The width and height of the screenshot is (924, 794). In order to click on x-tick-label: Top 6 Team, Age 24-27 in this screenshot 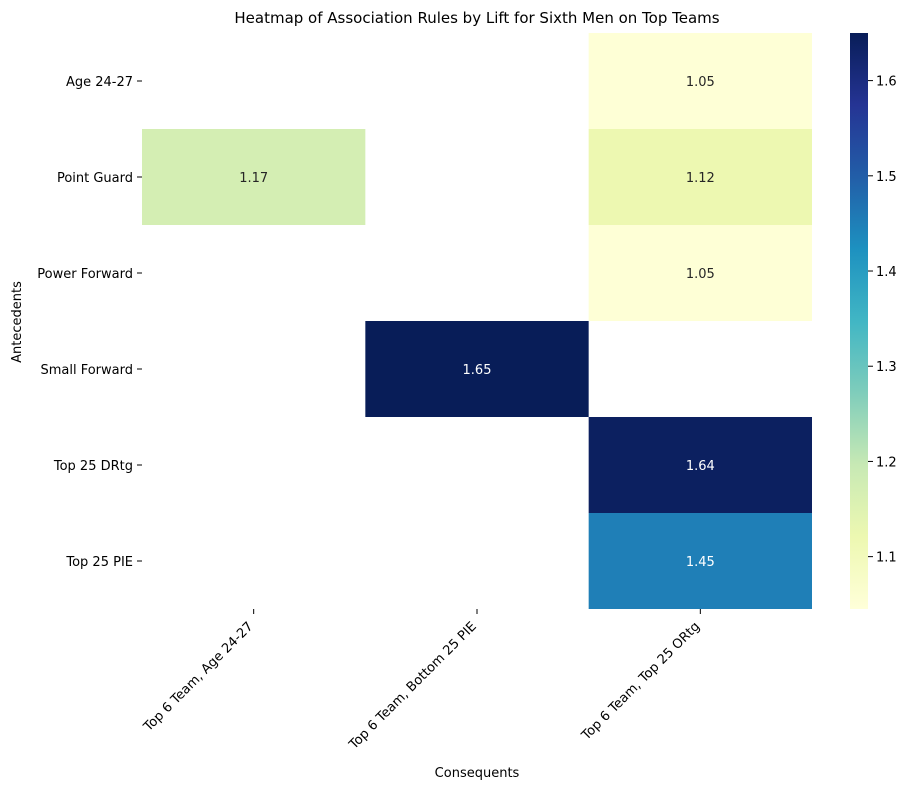, I will do `click(198, 677)`.